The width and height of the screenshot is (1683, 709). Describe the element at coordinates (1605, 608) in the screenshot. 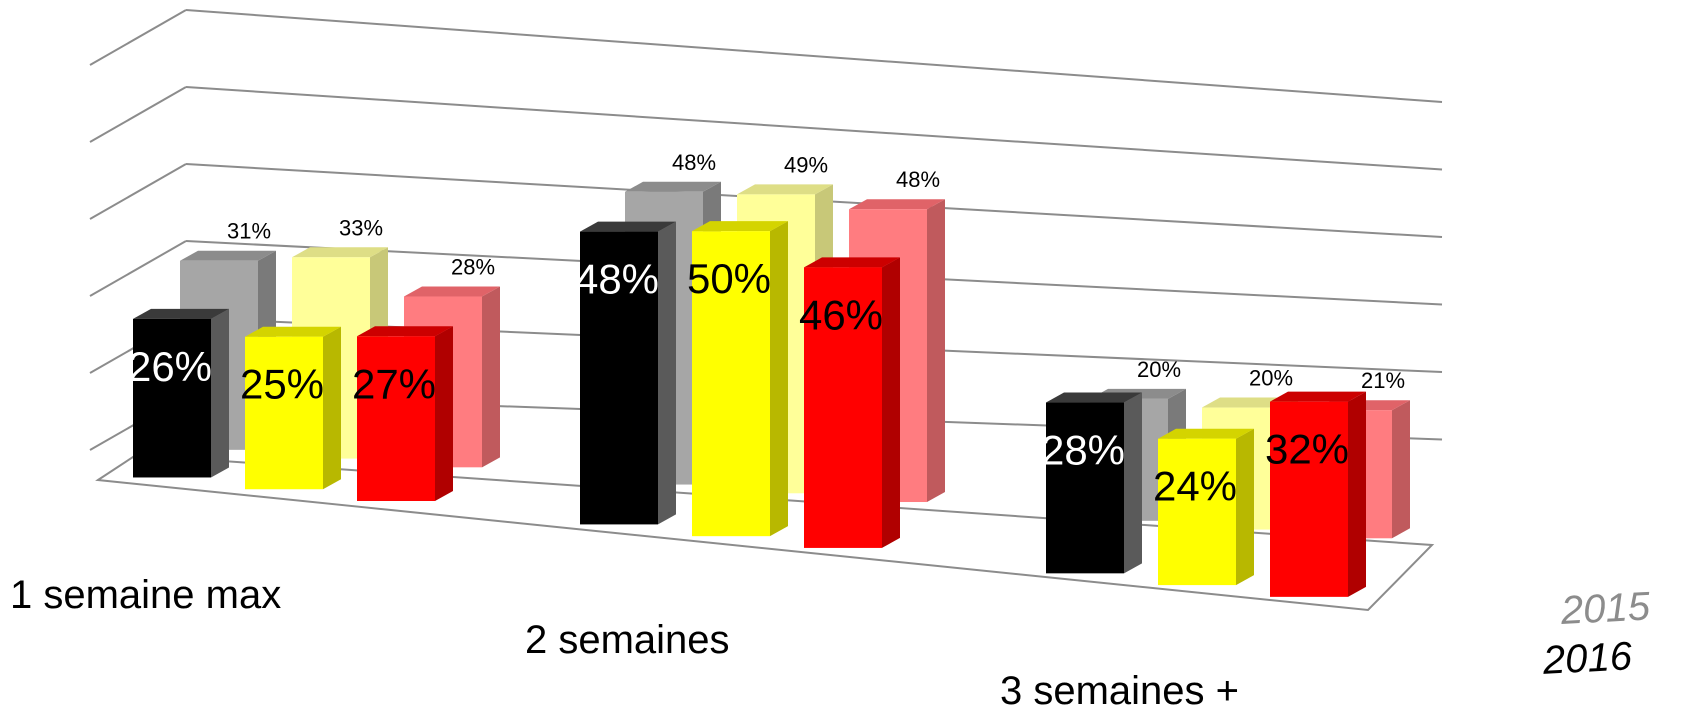

I see `depth-label-2015: 2015` at that location.